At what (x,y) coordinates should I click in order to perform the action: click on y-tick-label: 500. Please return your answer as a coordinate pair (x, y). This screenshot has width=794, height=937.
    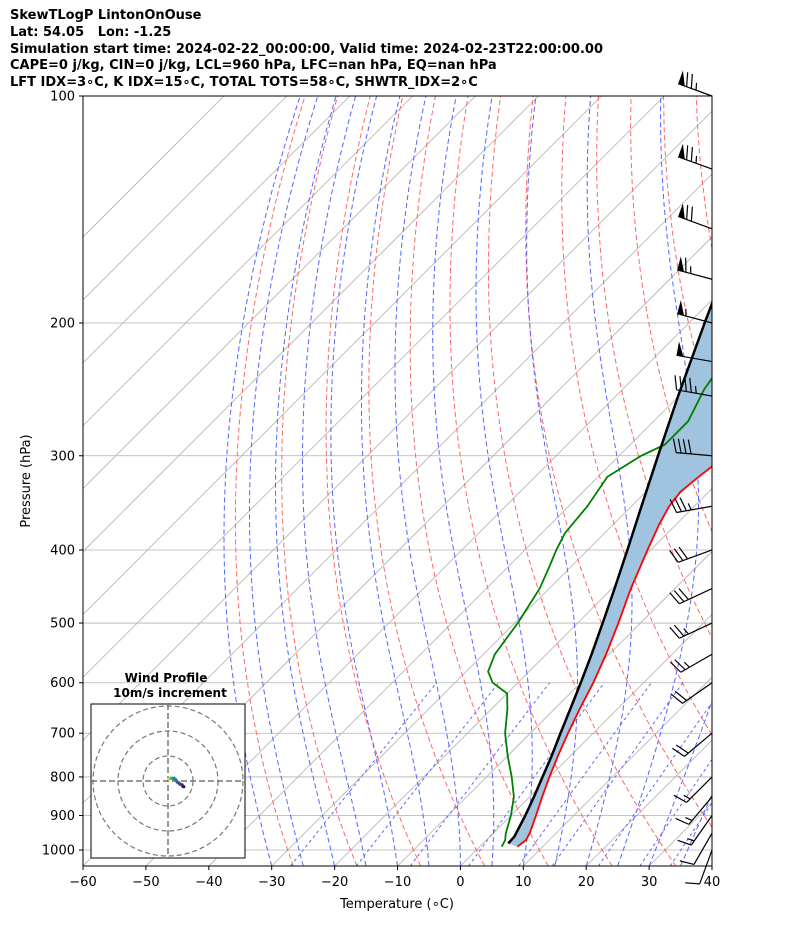
    Looking at the image, I should click on (62, 624).